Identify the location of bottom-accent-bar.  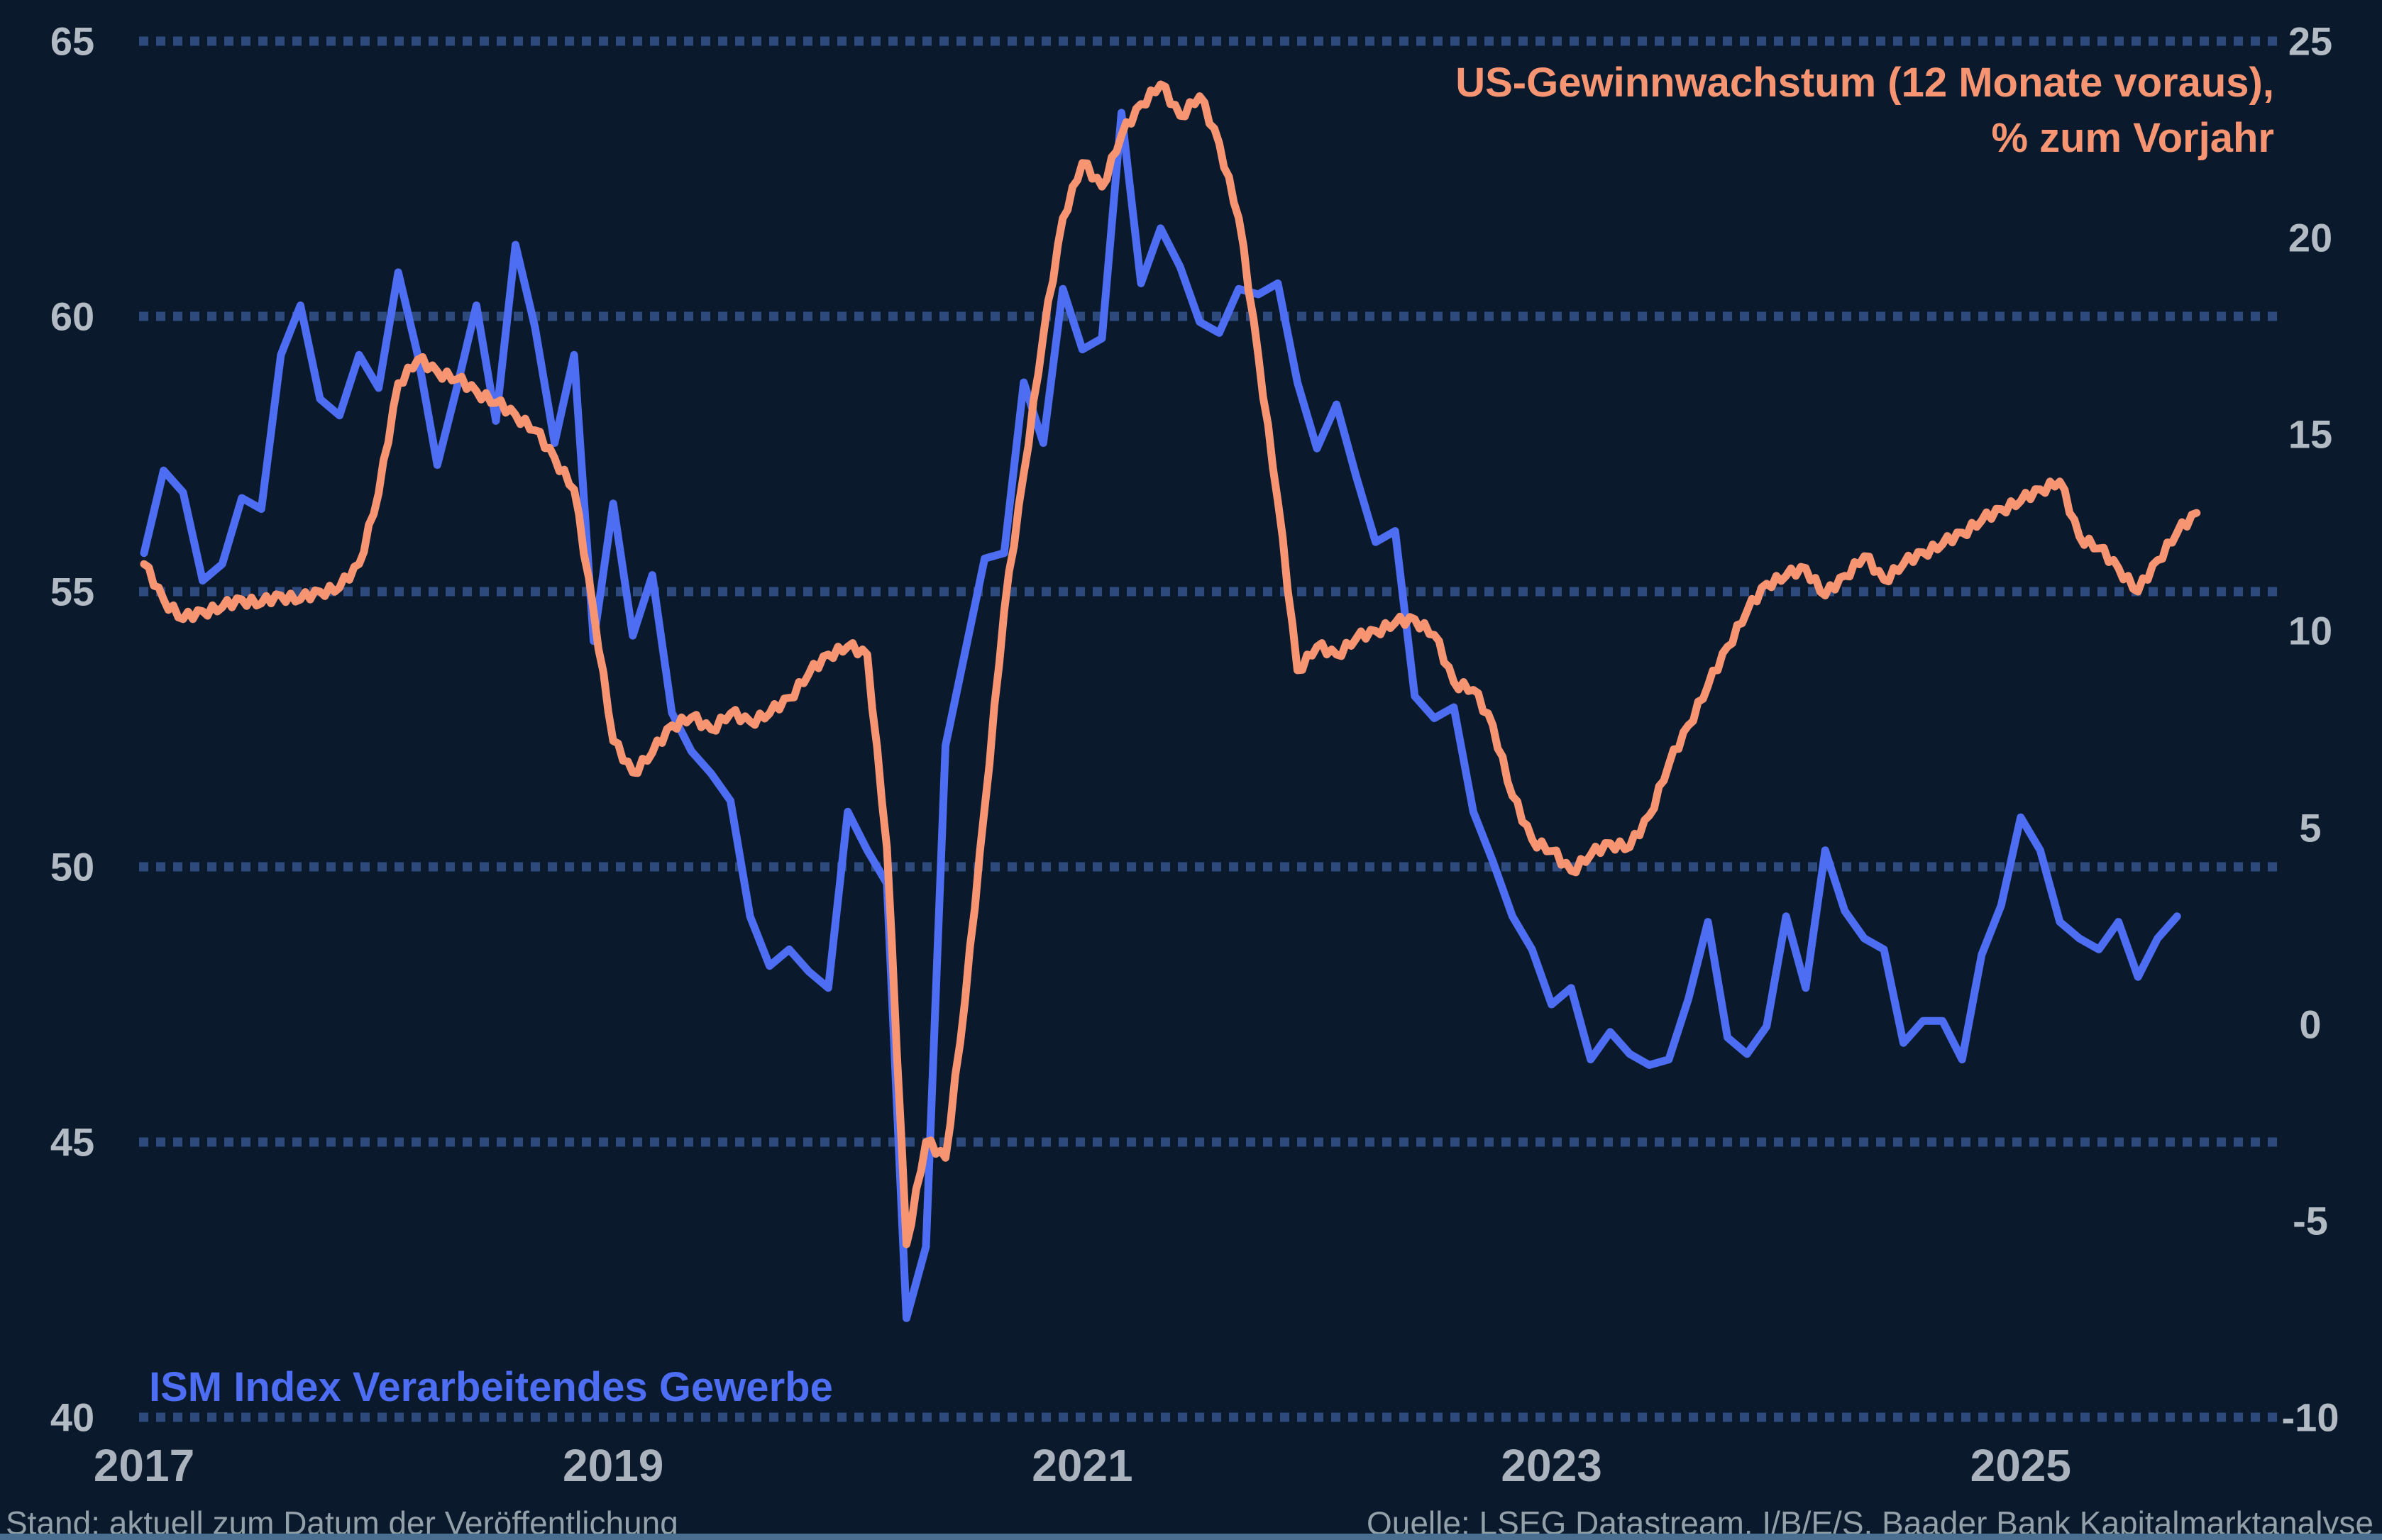
(1191, 1537).